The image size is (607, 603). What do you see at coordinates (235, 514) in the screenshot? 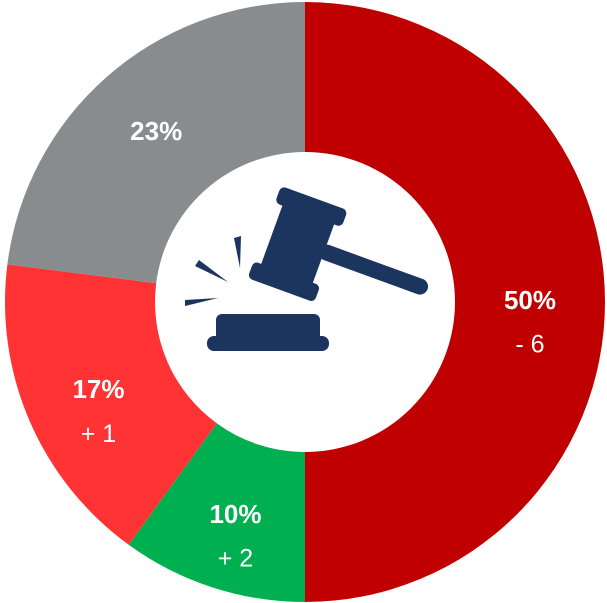
I see `percent-label: 10%` at bounding box center [235, 514].